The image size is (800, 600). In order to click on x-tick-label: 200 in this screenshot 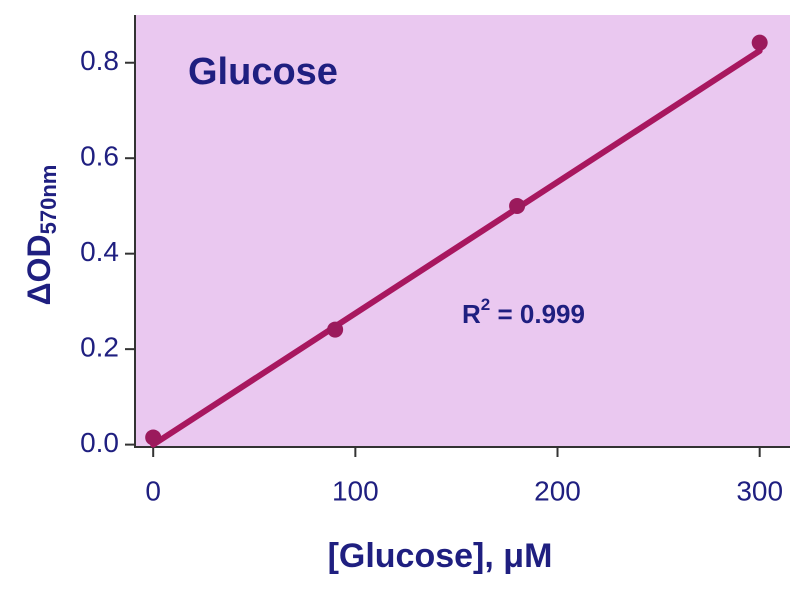, I will do `click(557, 490)`.